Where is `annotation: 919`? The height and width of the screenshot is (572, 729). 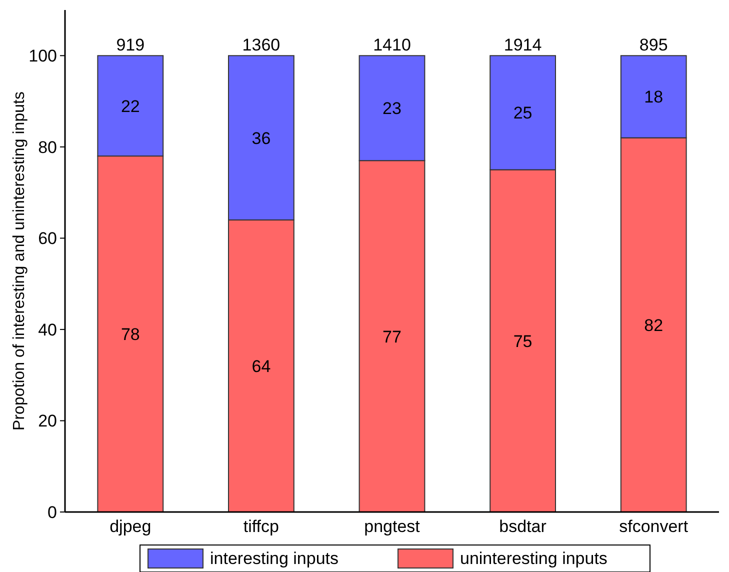 annotation: 919 is located at coordinates (130, 45).